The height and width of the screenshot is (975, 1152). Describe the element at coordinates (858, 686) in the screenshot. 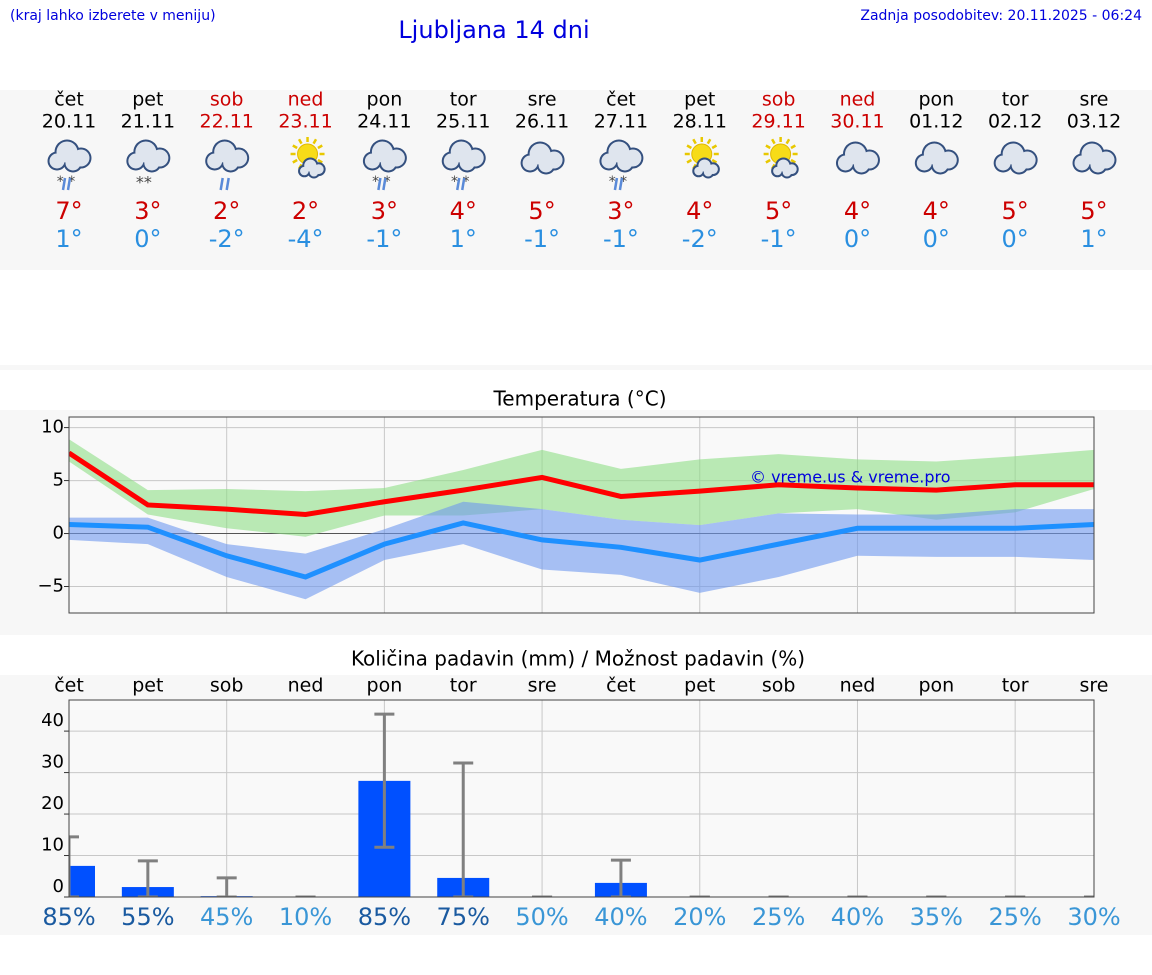

I see `x-tick-label: ned` at that location.